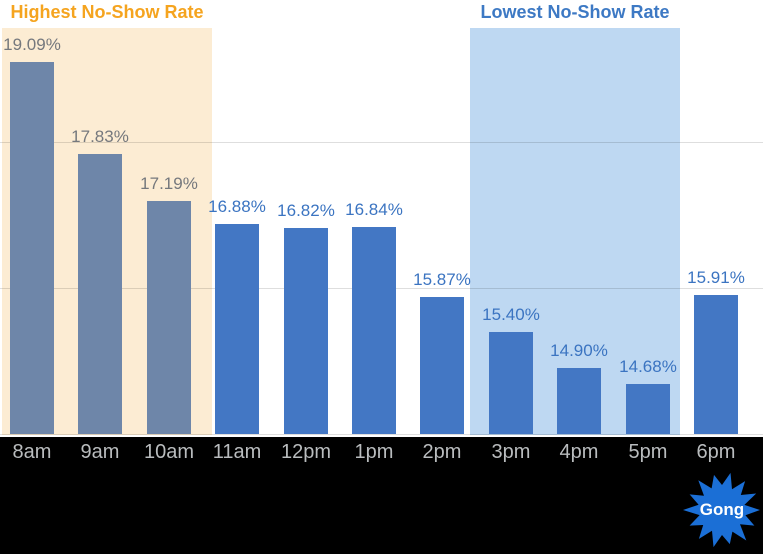 This screenshot has width=763, height=554. I want to click on starburst-shape, so click(721, 510).